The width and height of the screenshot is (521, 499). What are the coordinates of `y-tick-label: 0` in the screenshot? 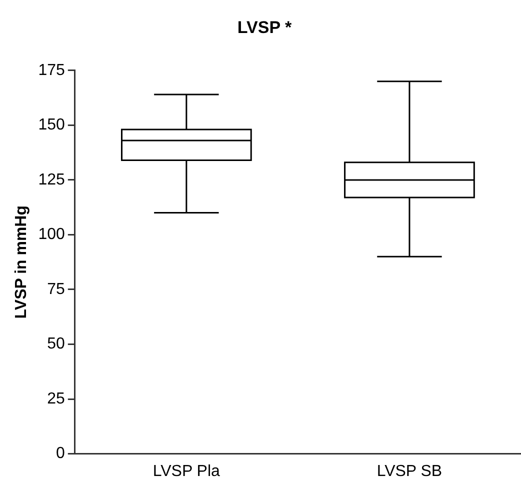 It's located at (60, 453).